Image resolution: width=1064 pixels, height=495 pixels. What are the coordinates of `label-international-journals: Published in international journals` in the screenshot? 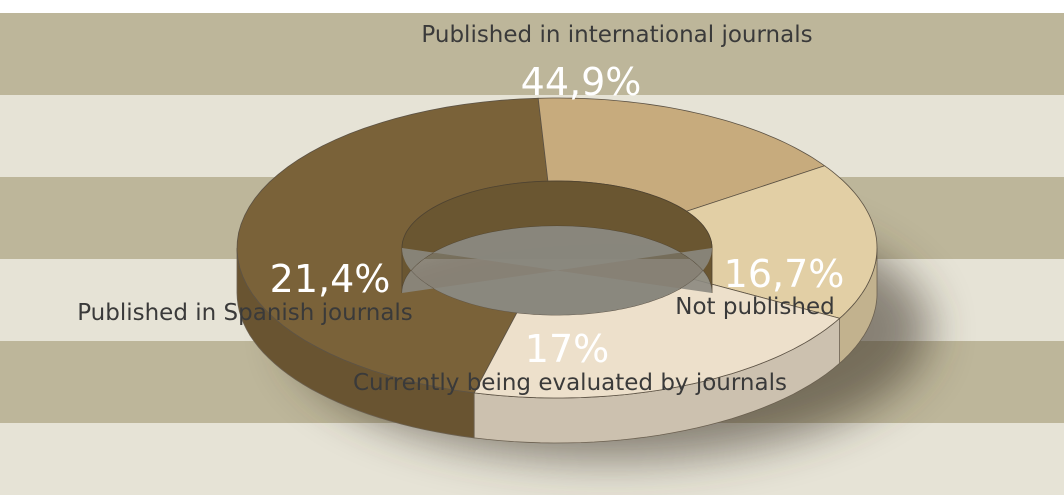 It's located at (616, 35).